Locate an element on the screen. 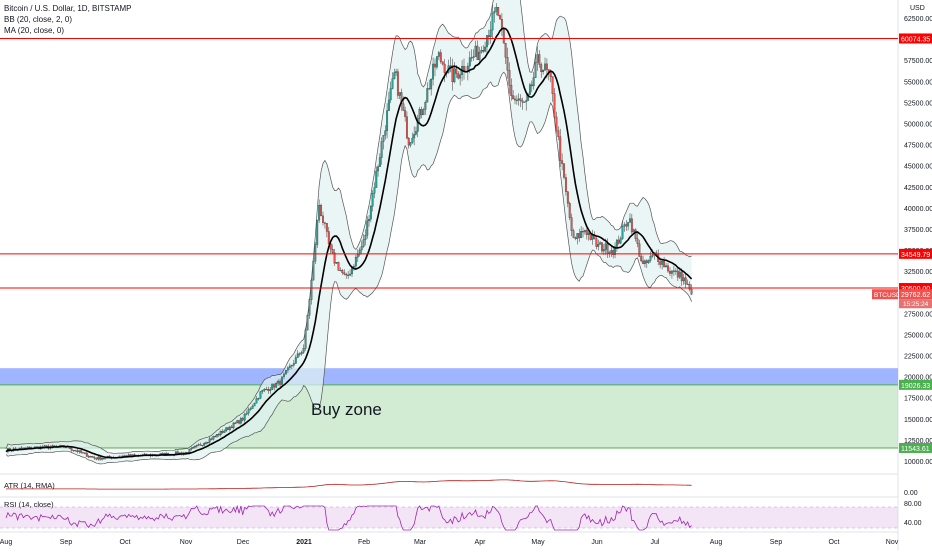 Image resolution: width=932 pixels, height=555 pixels. time-tick-label: Mar is located at coordinates (420, 542).